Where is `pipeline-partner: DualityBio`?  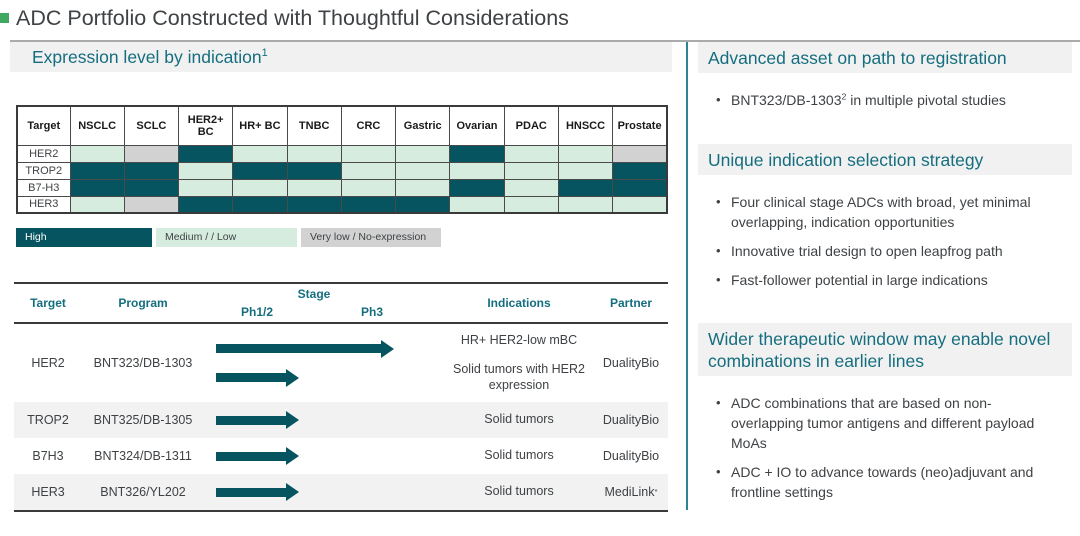 pipeline-partner: DualityBio is located at coordinates (631, 420).